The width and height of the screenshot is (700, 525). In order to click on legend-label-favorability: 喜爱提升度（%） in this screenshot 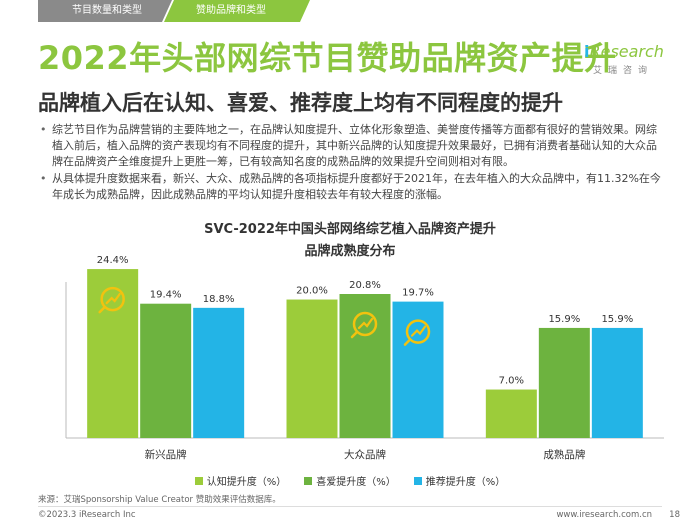, I will do `click(356, 482)`.